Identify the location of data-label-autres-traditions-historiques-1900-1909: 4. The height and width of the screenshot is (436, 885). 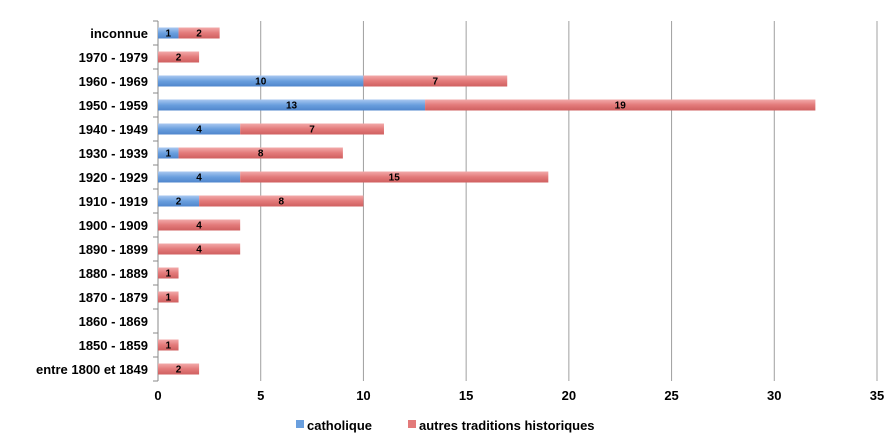
(199, 226).